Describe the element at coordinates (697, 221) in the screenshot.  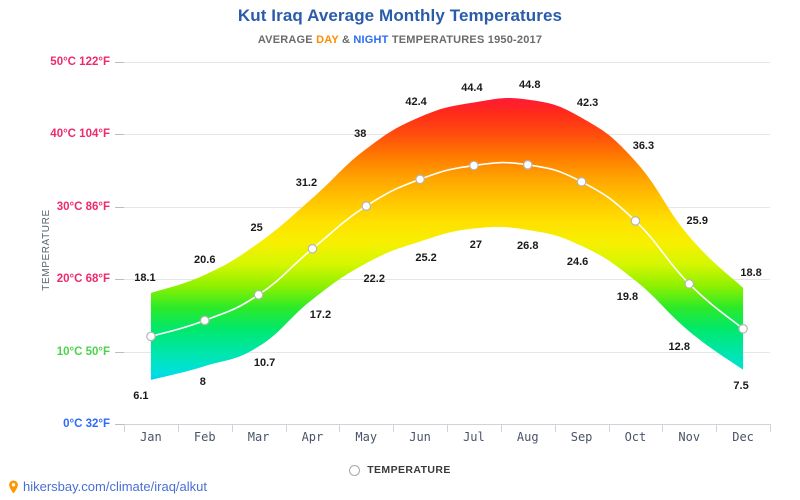
I see `day-value-label-nov: 25.9` at that location.